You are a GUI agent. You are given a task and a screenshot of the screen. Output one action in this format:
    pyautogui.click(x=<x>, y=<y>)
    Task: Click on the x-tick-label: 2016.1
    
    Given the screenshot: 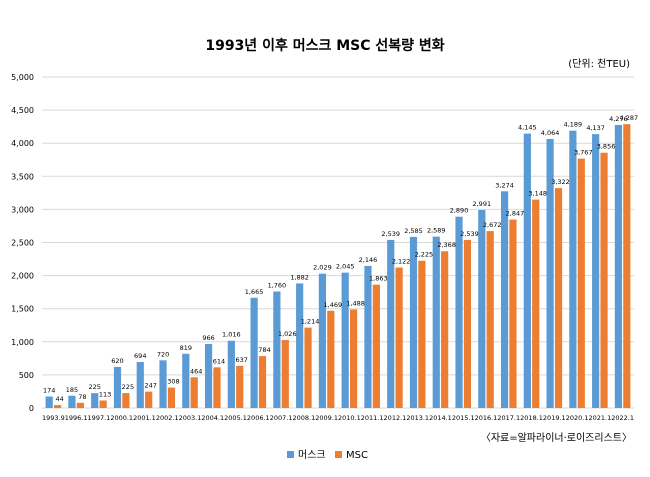 What is the action you would take?
    pyautogui.click(x=486, y=418)
    